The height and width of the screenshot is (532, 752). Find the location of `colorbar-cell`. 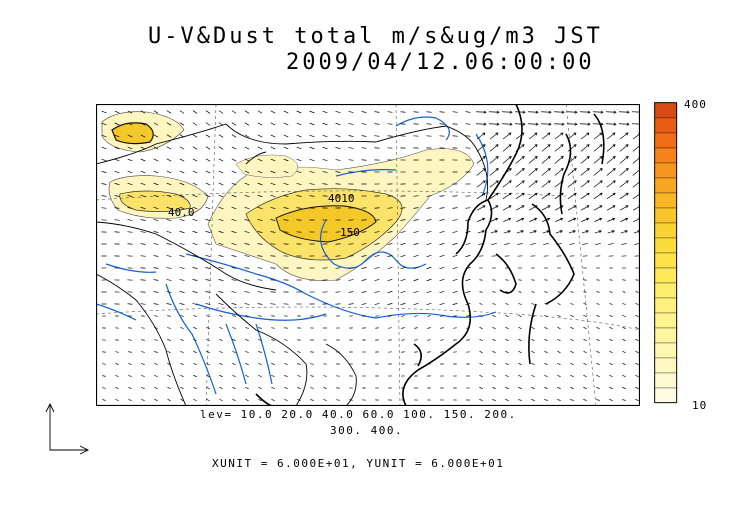

colorbar-cell is located at coordinates (666, 350).